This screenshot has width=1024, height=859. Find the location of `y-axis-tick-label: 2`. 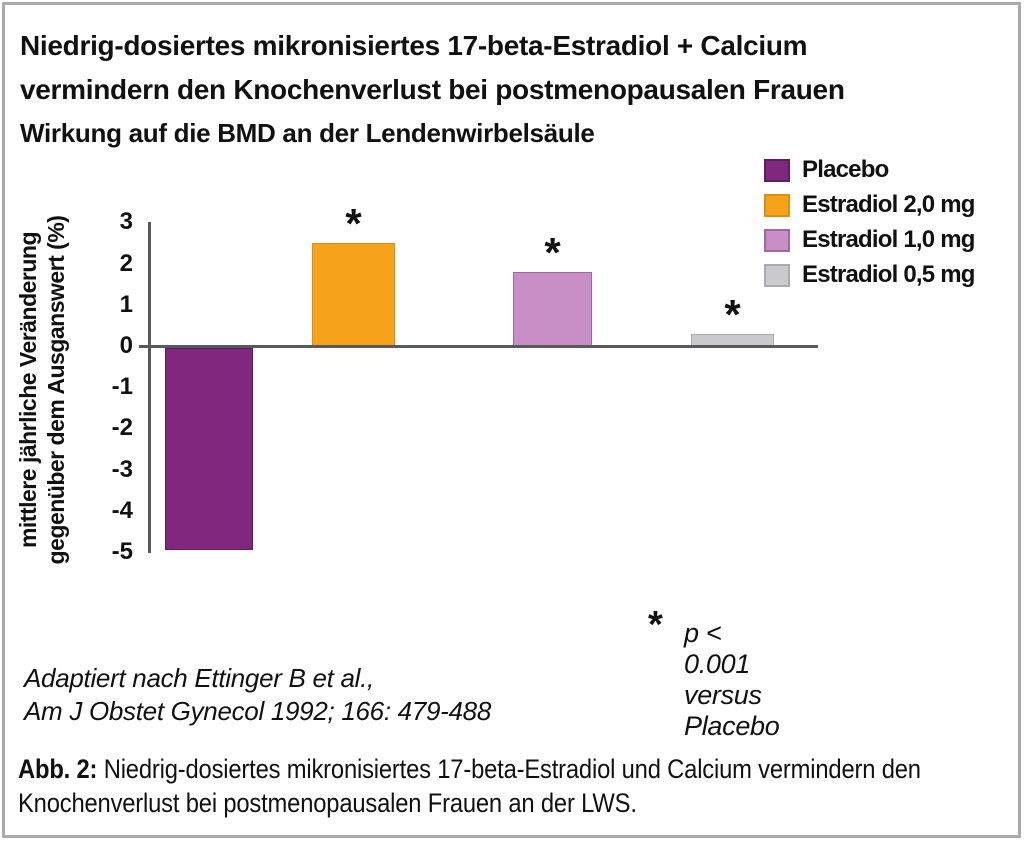

y-axis-tick-label: 2 is located at coordinates (126, 263).